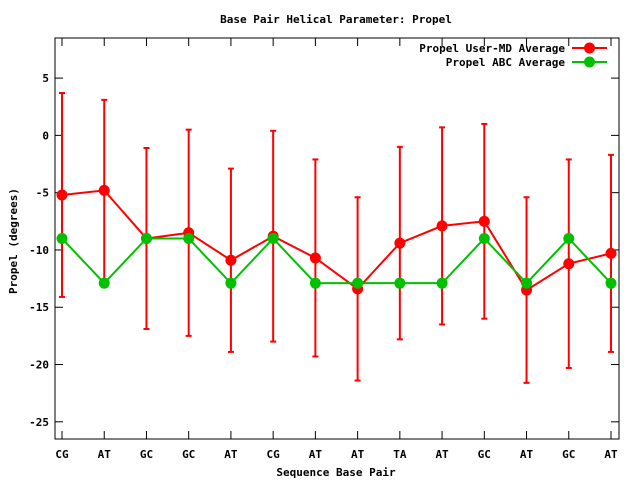 This screenshot has height=480, width=640. What do you see at coordinates (506, 62) in the screenshot?
I see `legend-label: Propel ABC Average` at bounding box center [506, 62].